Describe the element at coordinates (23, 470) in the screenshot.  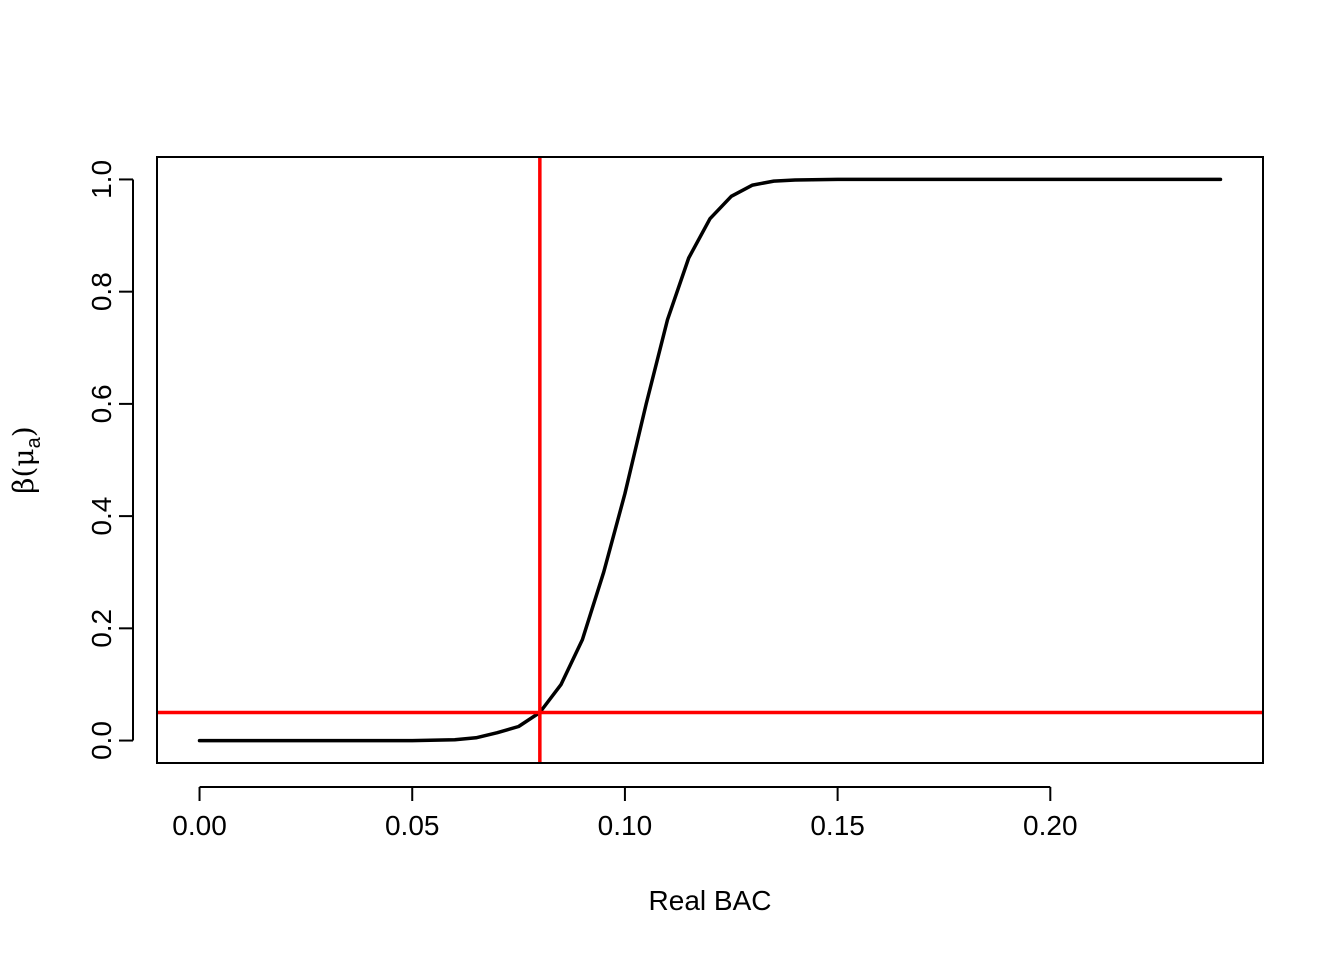
I see `y-axis-title-base: β(μ` at that location.